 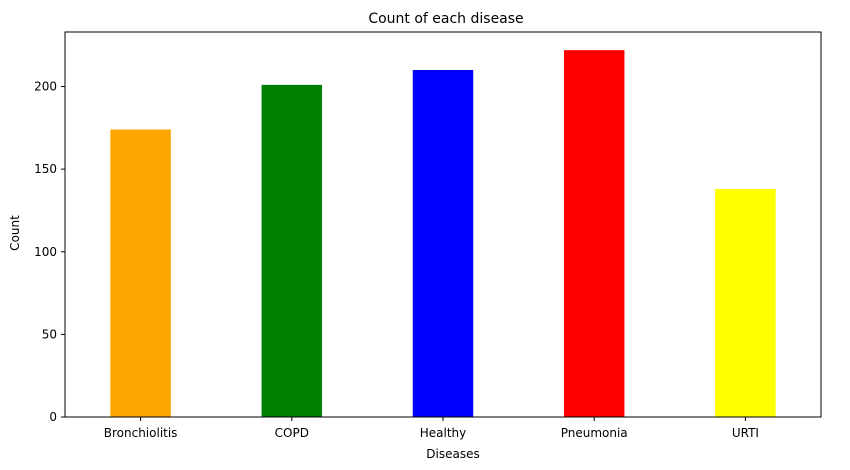 What do you see at coordinates (292, 250) in the screenshot?
I see `bar-copd` at bounding box center [292, 250].